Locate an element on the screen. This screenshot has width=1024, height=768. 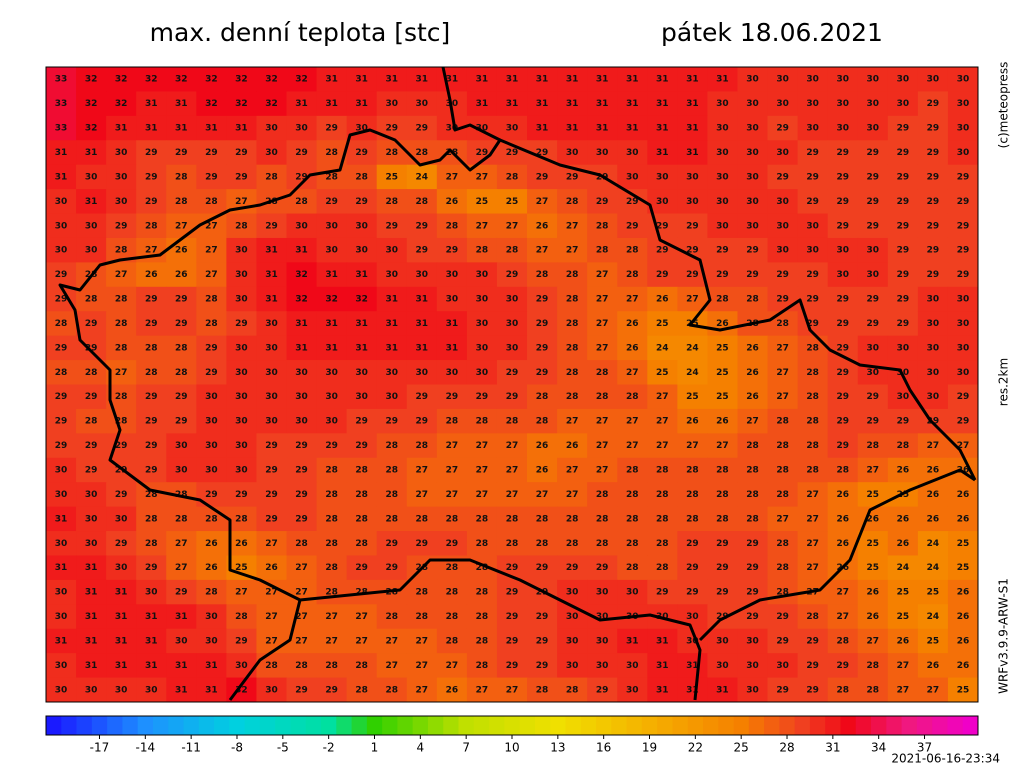
temperature-label: 26 is located at coordinates (662, 300).